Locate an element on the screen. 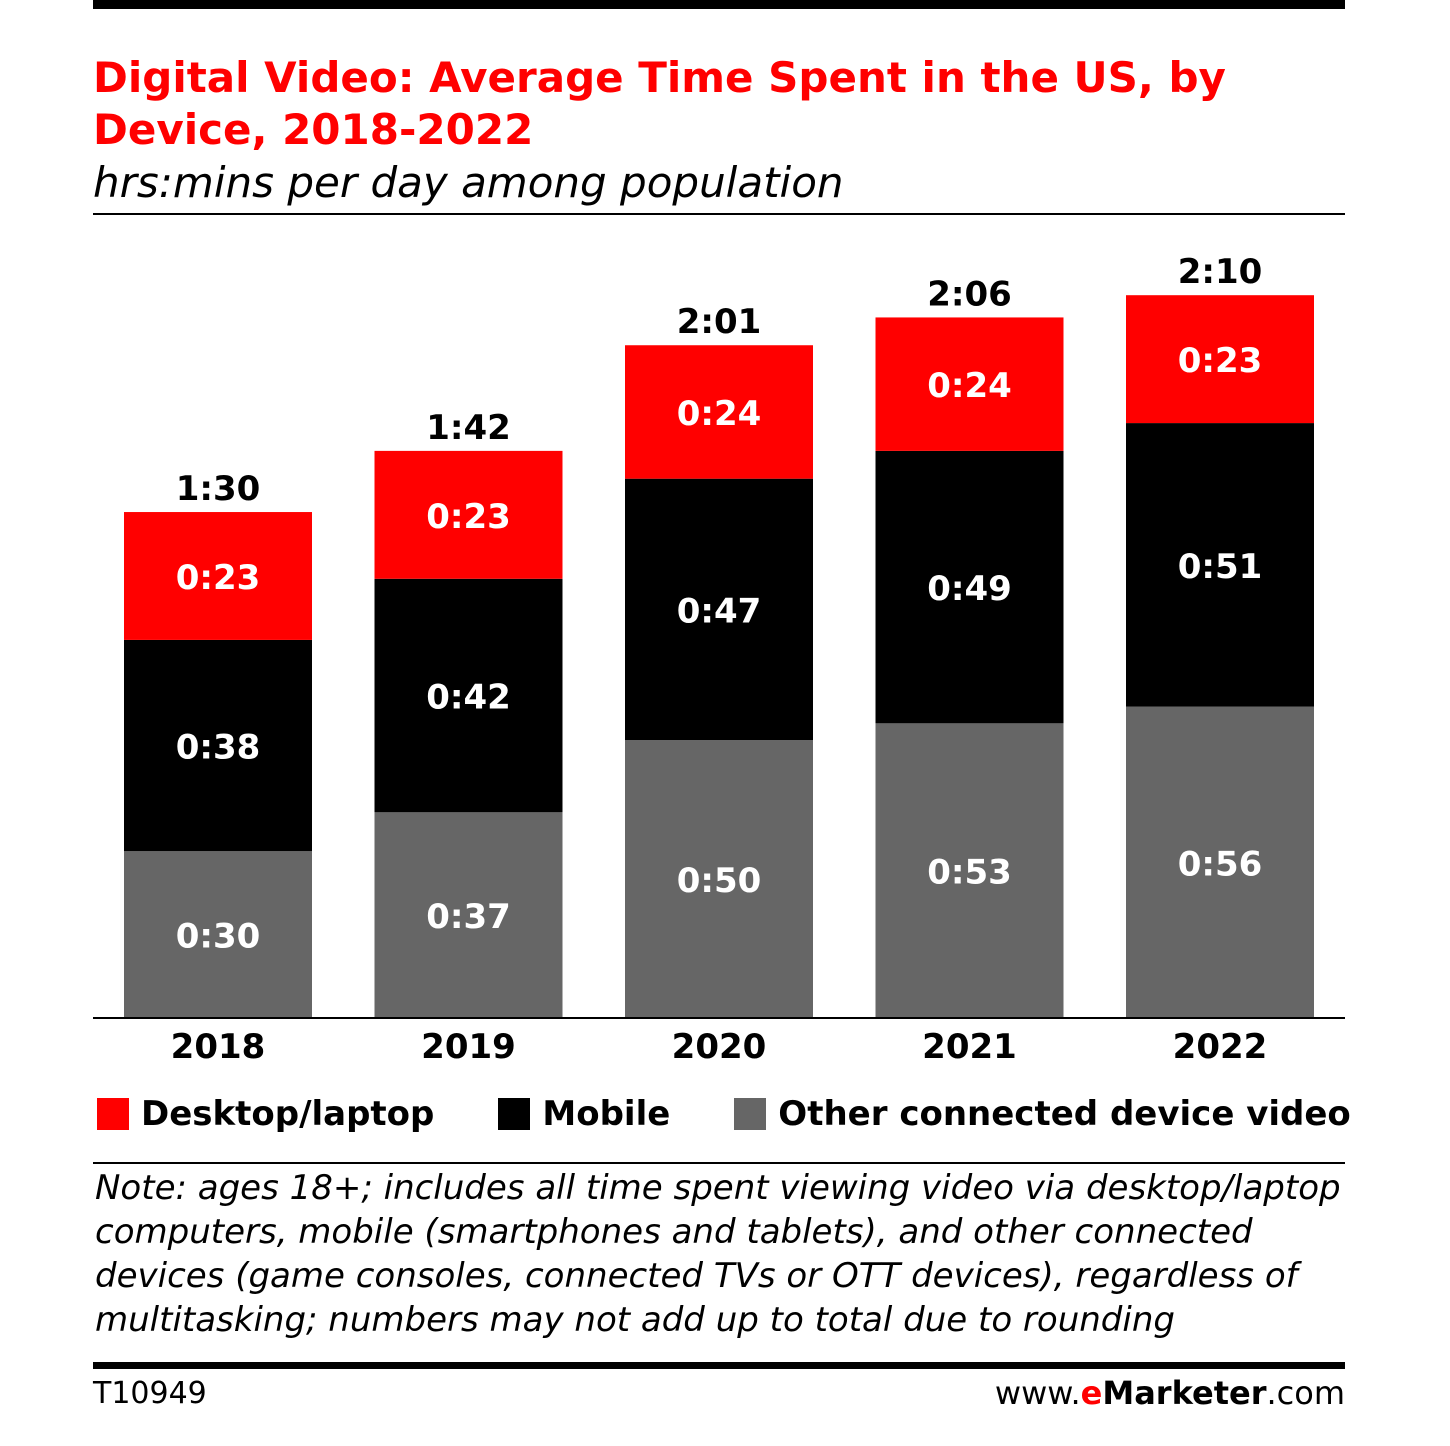  total-label: 2:06 is located at coordinates (969, 294).